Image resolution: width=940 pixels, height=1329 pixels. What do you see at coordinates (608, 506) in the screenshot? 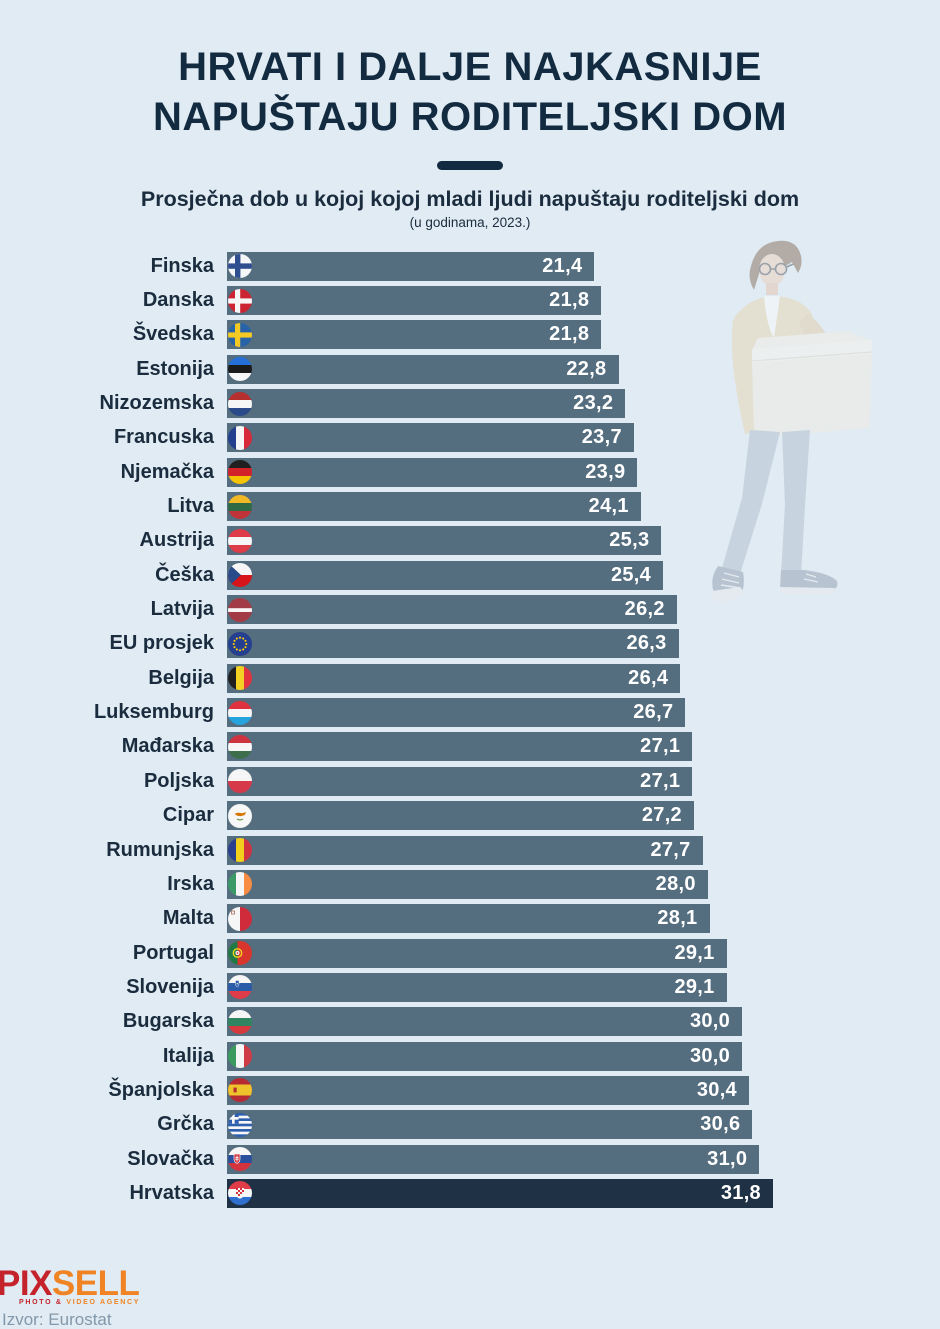
I see `bar-value: 24,1` at bounding box center [608, 506].